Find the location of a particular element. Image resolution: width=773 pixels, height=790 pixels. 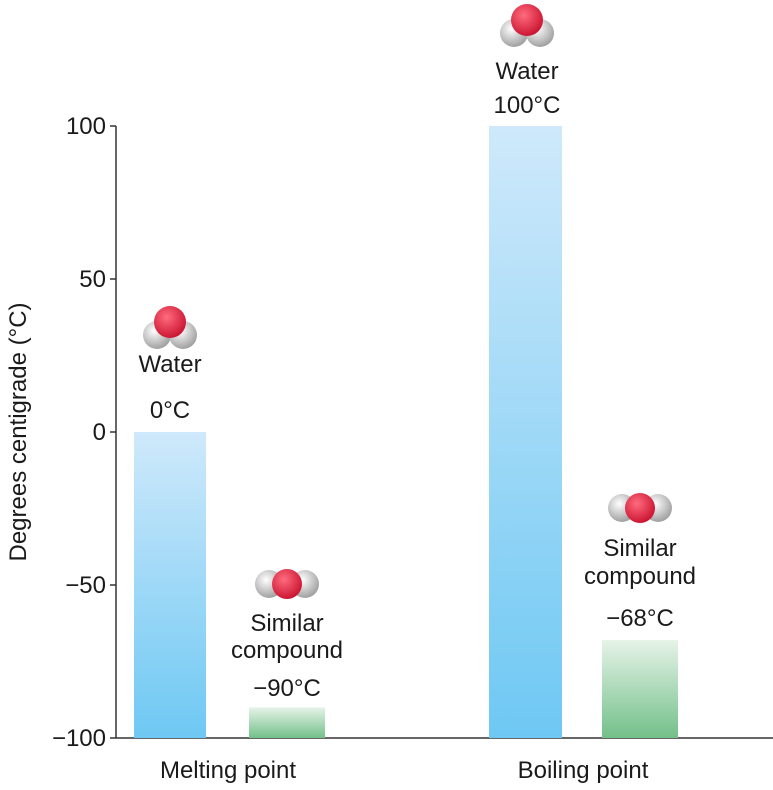

data-value-label: 0°C is located at coordinates (170, 410).